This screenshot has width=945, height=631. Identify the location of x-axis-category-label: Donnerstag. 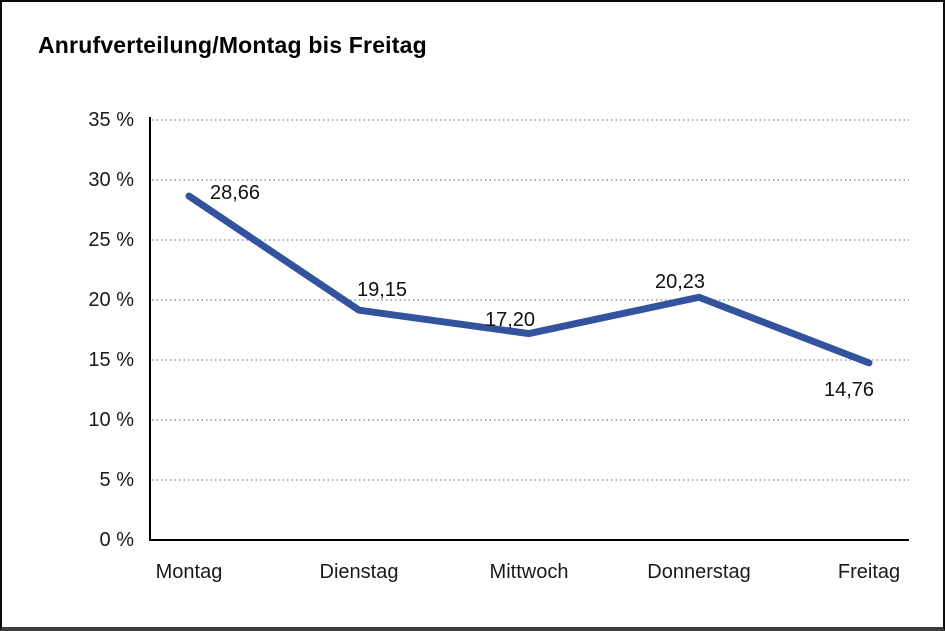
(699, 572).